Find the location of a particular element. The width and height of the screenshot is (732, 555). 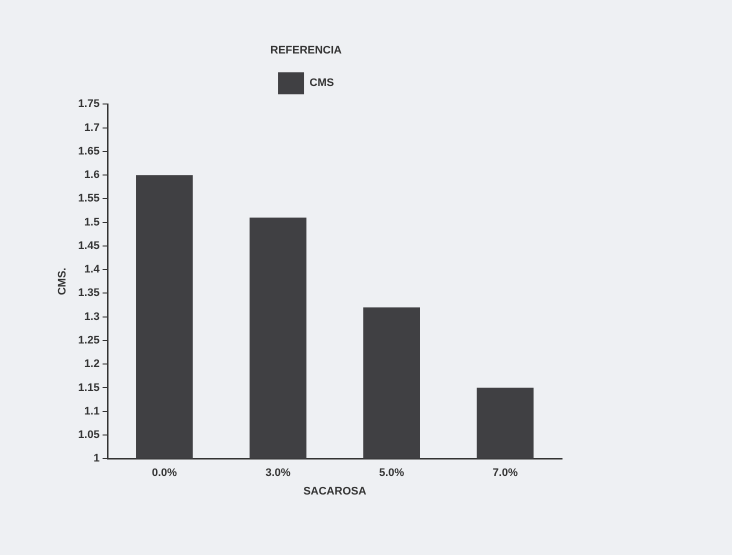

y-tick-label: 1.4 is located at coordinates (92, 270).